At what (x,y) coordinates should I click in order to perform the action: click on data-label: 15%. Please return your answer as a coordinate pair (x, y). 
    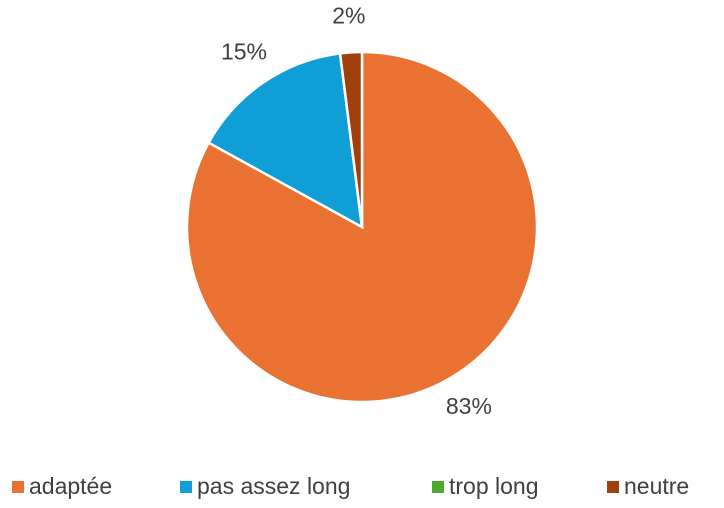
    Looking at the image, I should click on (244, 51).